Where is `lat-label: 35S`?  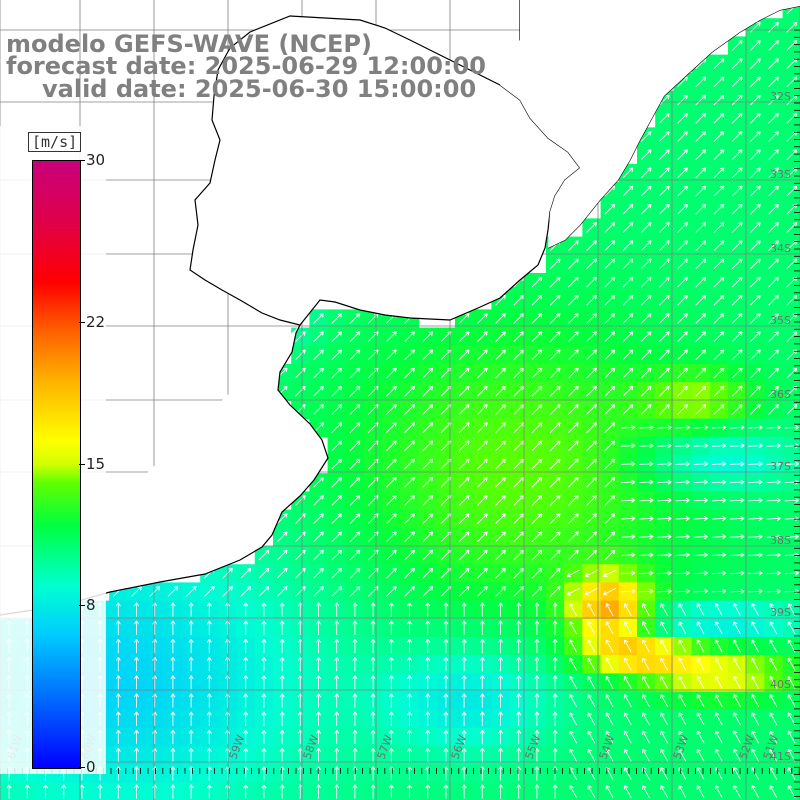
lat-label: 35S is located at coordinates (780, 320).